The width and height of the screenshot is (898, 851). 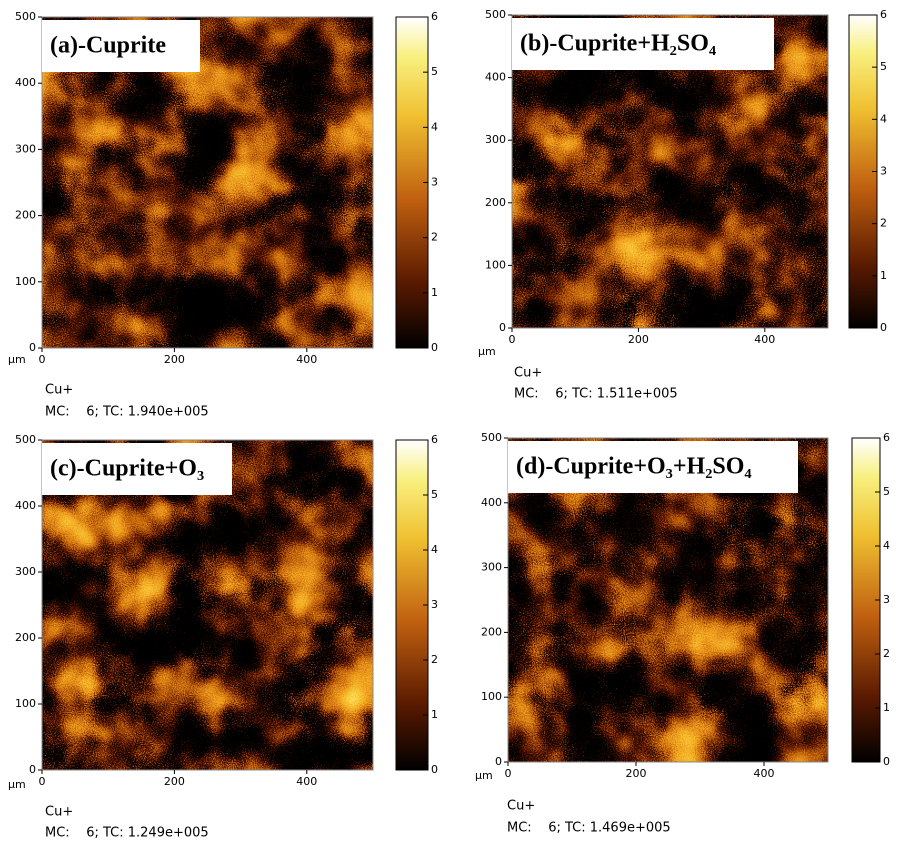 What do you see at coordinates (127, 833) in the screenshot?
I see `counts-info: MC: 6; TC: 1.249e+005` at bounding box center [127, 833].